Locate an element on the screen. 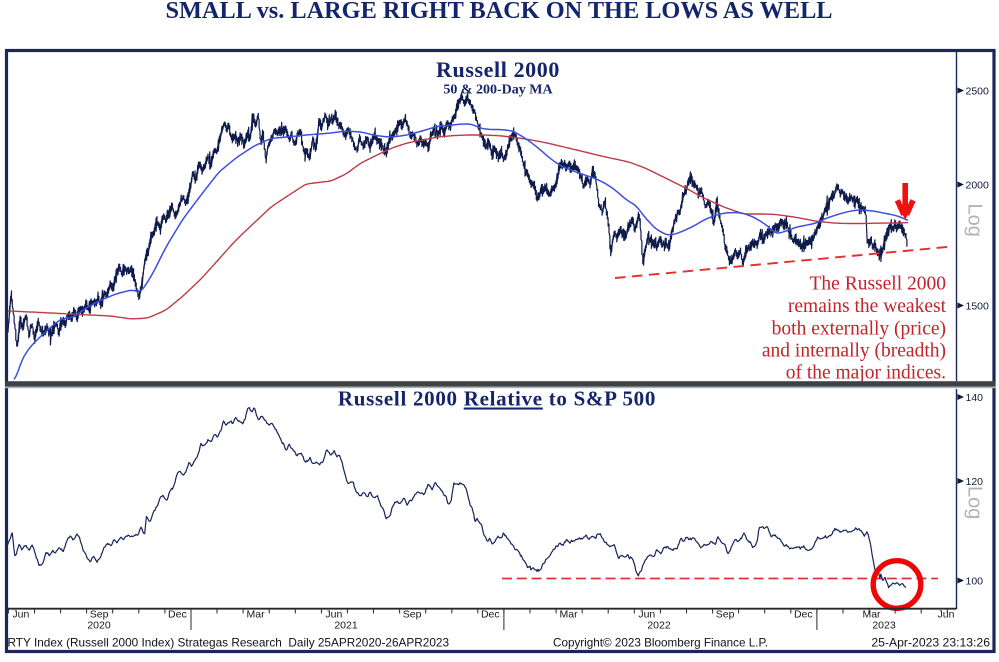 The height and width of the screenshot is (662, 999). svg-text: 100 is located at coordinates (975, 581).